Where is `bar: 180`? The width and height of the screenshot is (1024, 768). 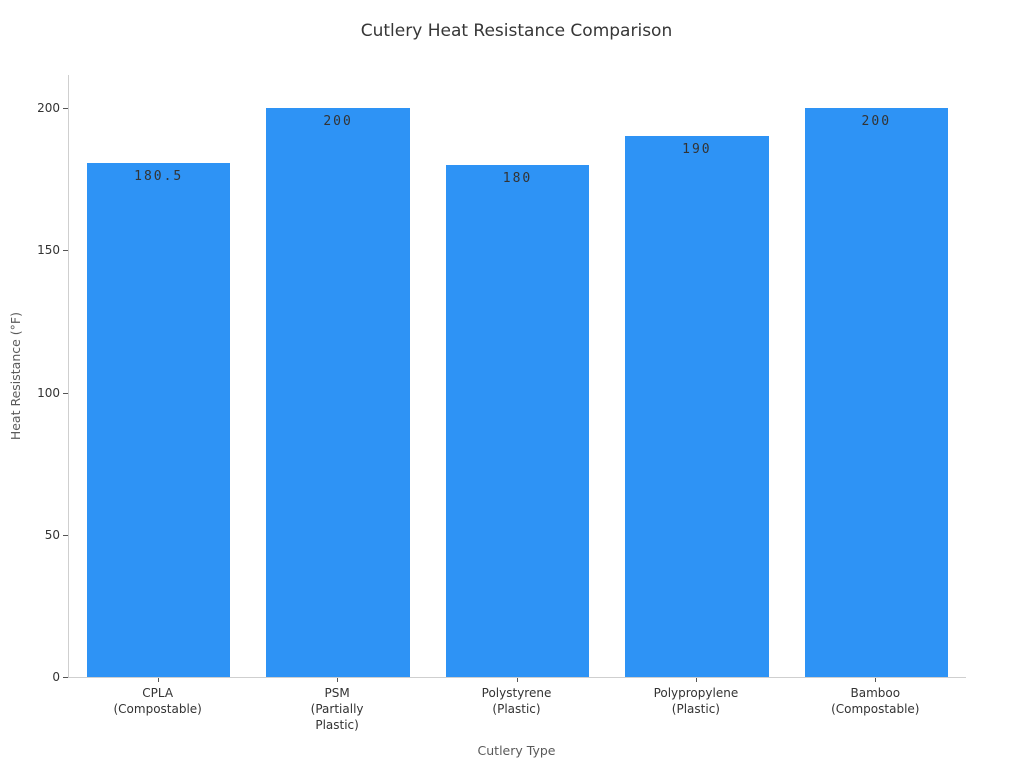 bar: 180 is located at coordinates (517, 420).